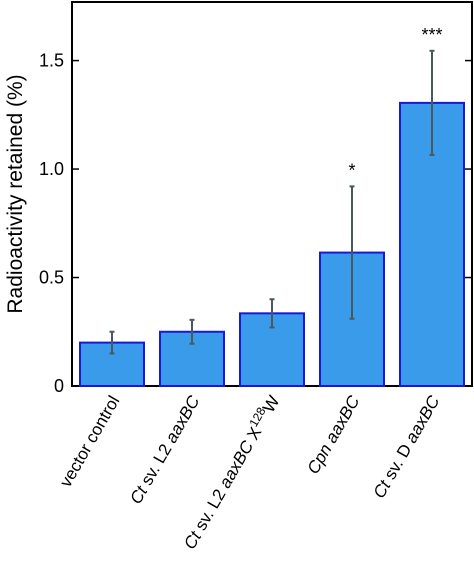 The height and width of the screenshot is (565, 474). I want to click on y-axis-label: Radioactivity retained (%), so click(15, 193).